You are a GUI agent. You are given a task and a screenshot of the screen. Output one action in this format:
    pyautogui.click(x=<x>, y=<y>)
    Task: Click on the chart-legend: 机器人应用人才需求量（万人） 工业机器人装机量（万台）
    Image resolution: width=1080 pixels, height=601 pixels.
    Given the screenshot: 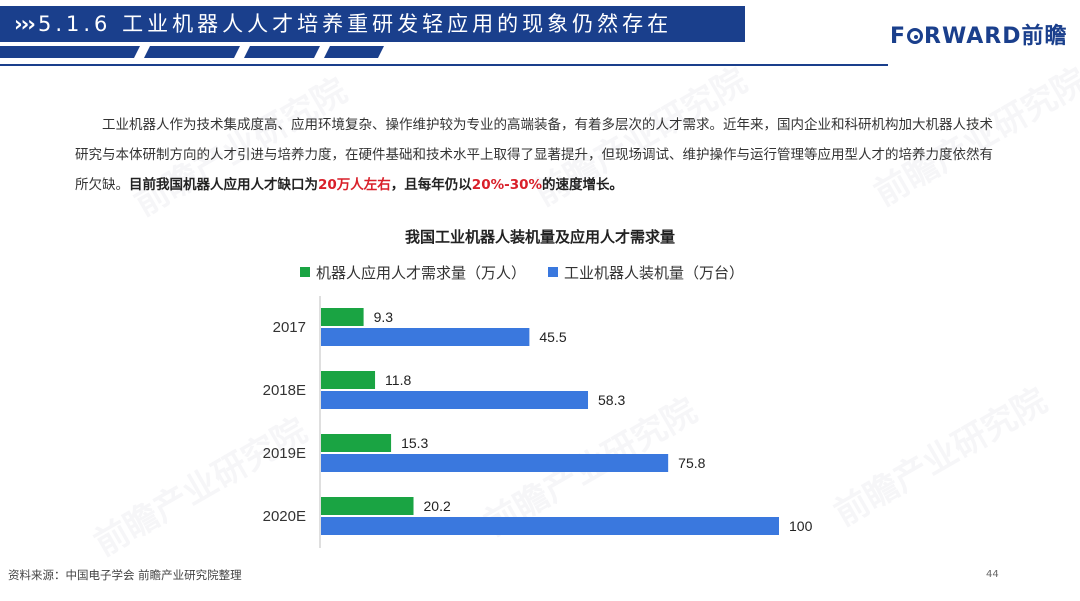 What is the action you would take?
    pyautogui.click(x=533, y=272)
    